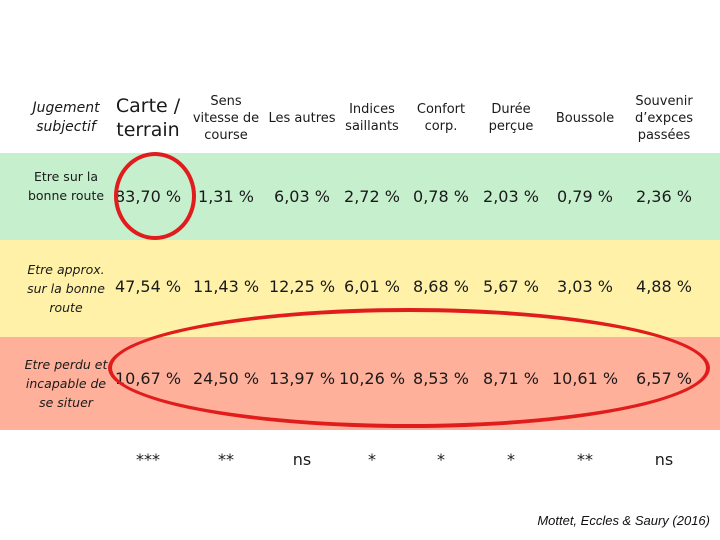 This screenshot has height=540, width=720. Describe the element at coordinates (372, 286) in the screenshot. I see `table-cell: 6,01 %` at that location.